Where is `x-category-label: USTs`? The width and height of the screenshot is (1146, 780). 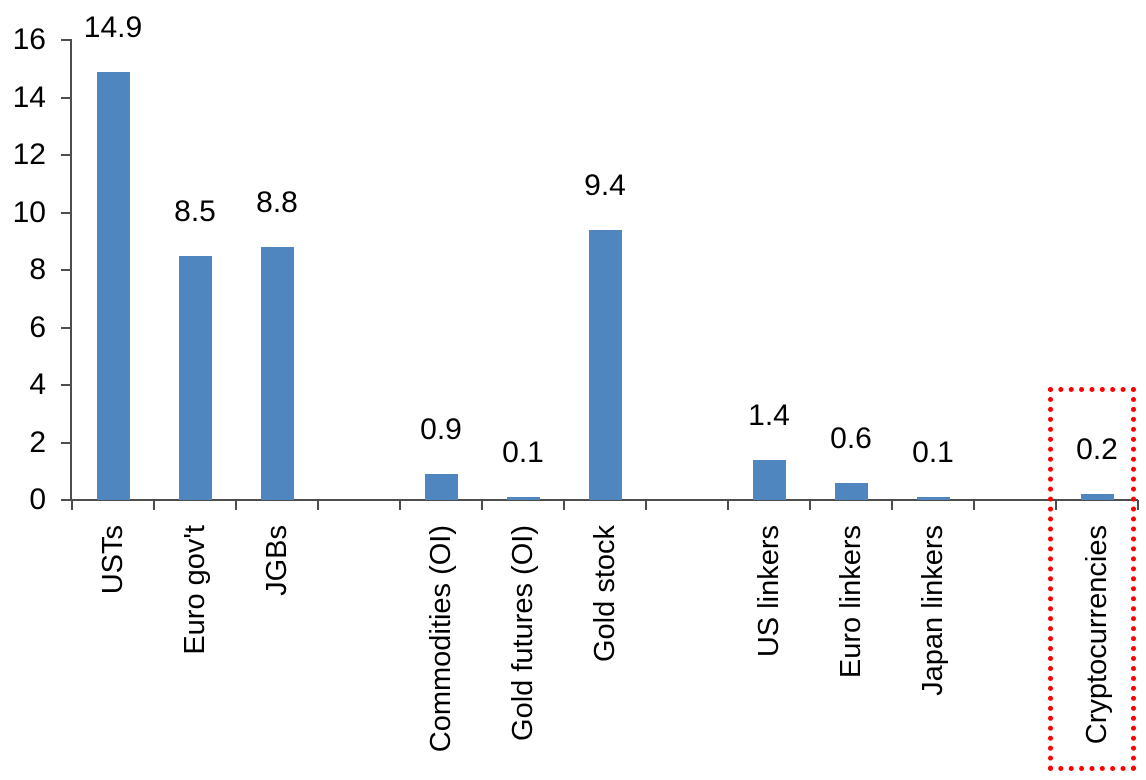
x-category-label: USTs is located at coordinates (113, 560).